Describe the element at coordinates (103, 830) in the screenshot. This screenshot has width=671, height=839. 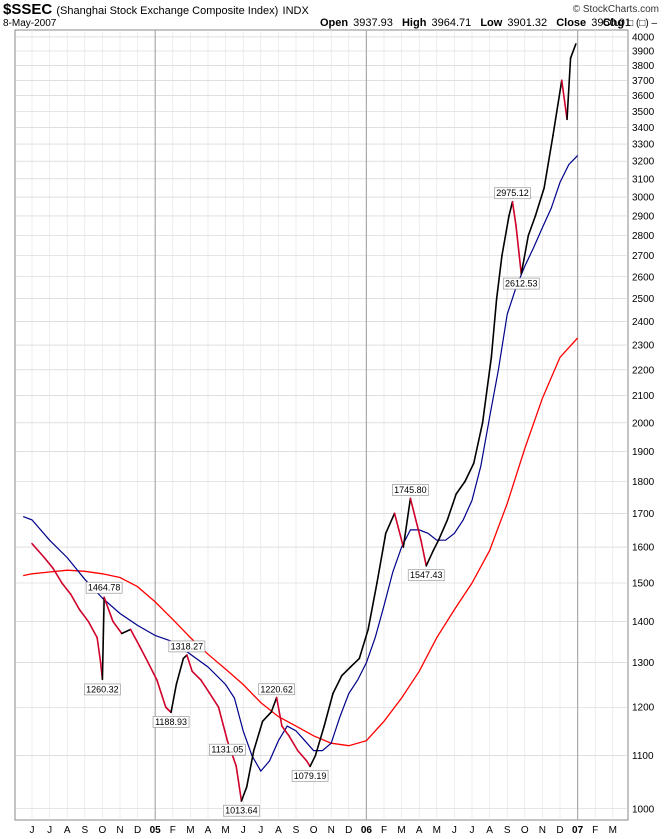
I see `x-tick-label: O` at that location.